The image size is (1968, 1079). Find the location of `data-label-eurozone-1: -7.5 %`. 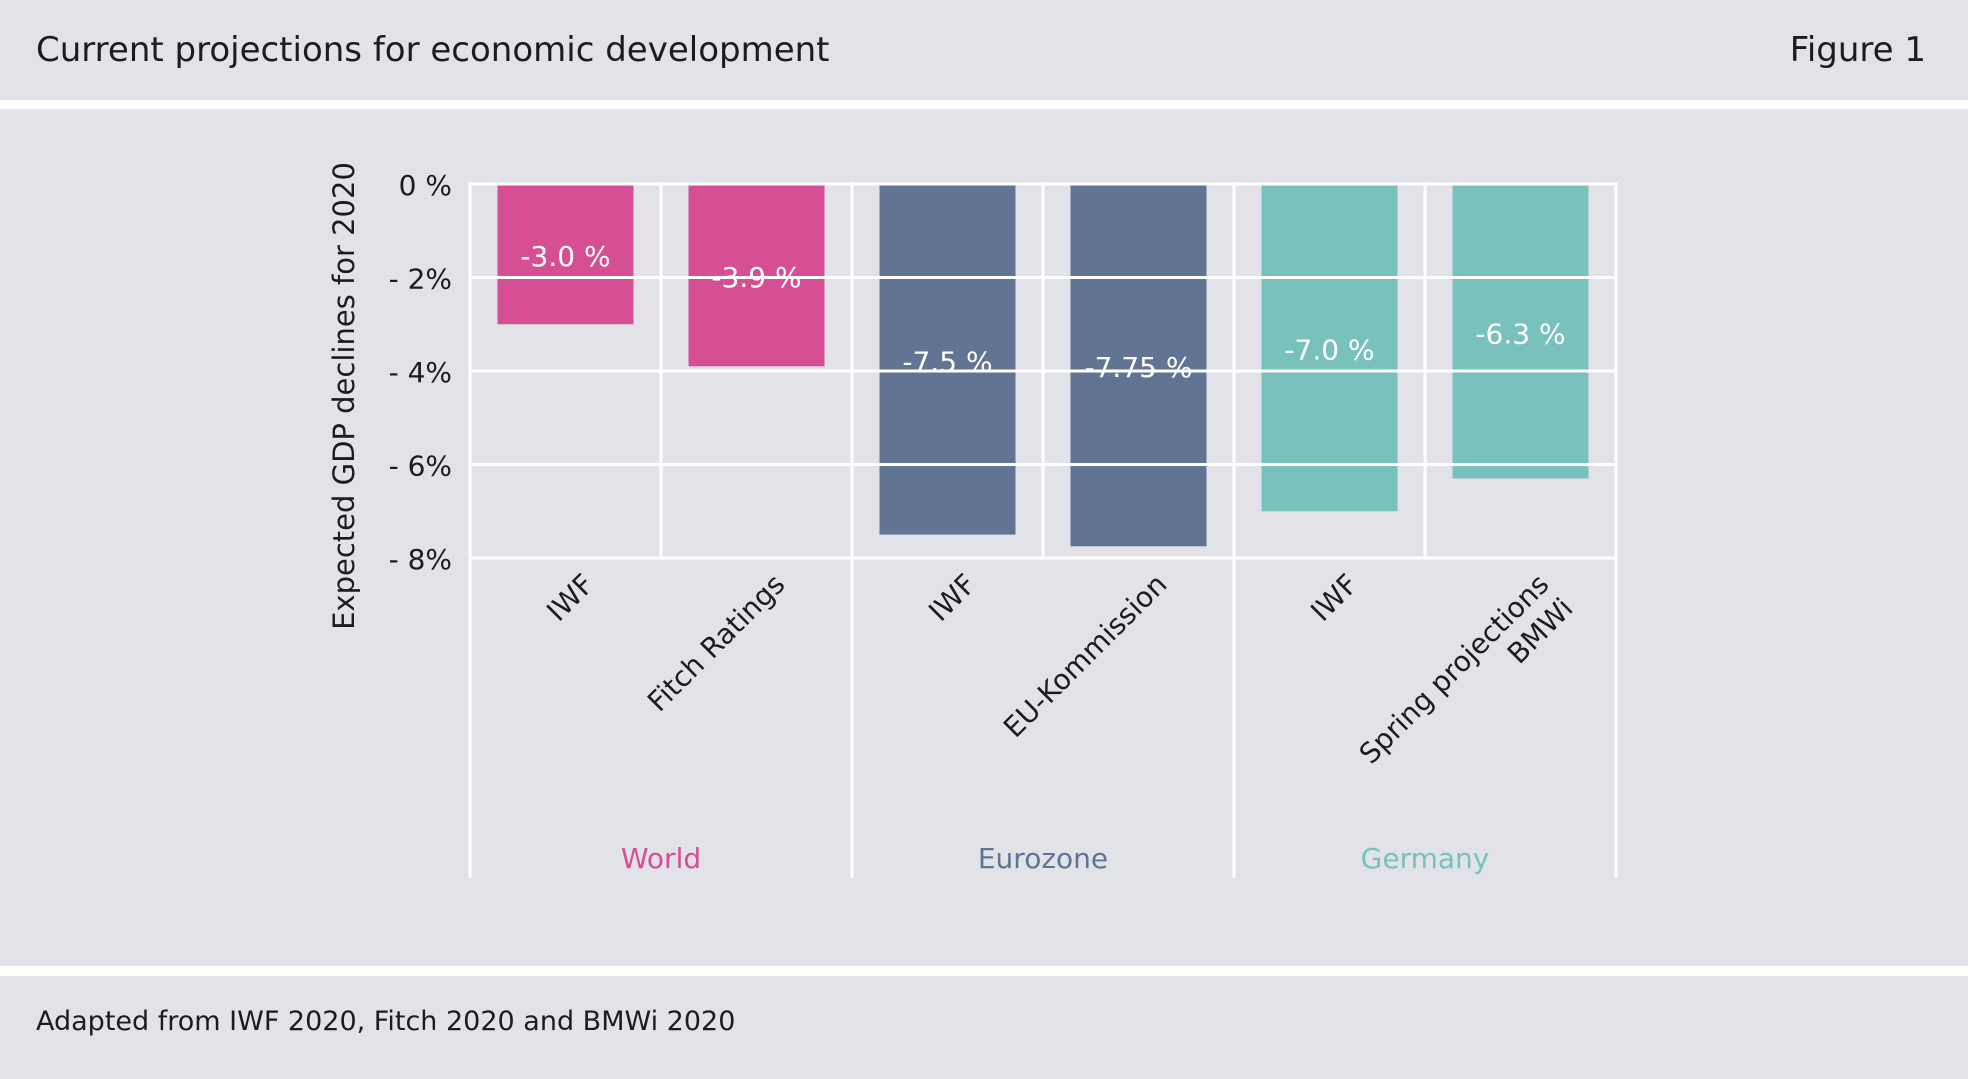

data-label-eurozone-1: -7.5 % is located at coordinates (947, 361).